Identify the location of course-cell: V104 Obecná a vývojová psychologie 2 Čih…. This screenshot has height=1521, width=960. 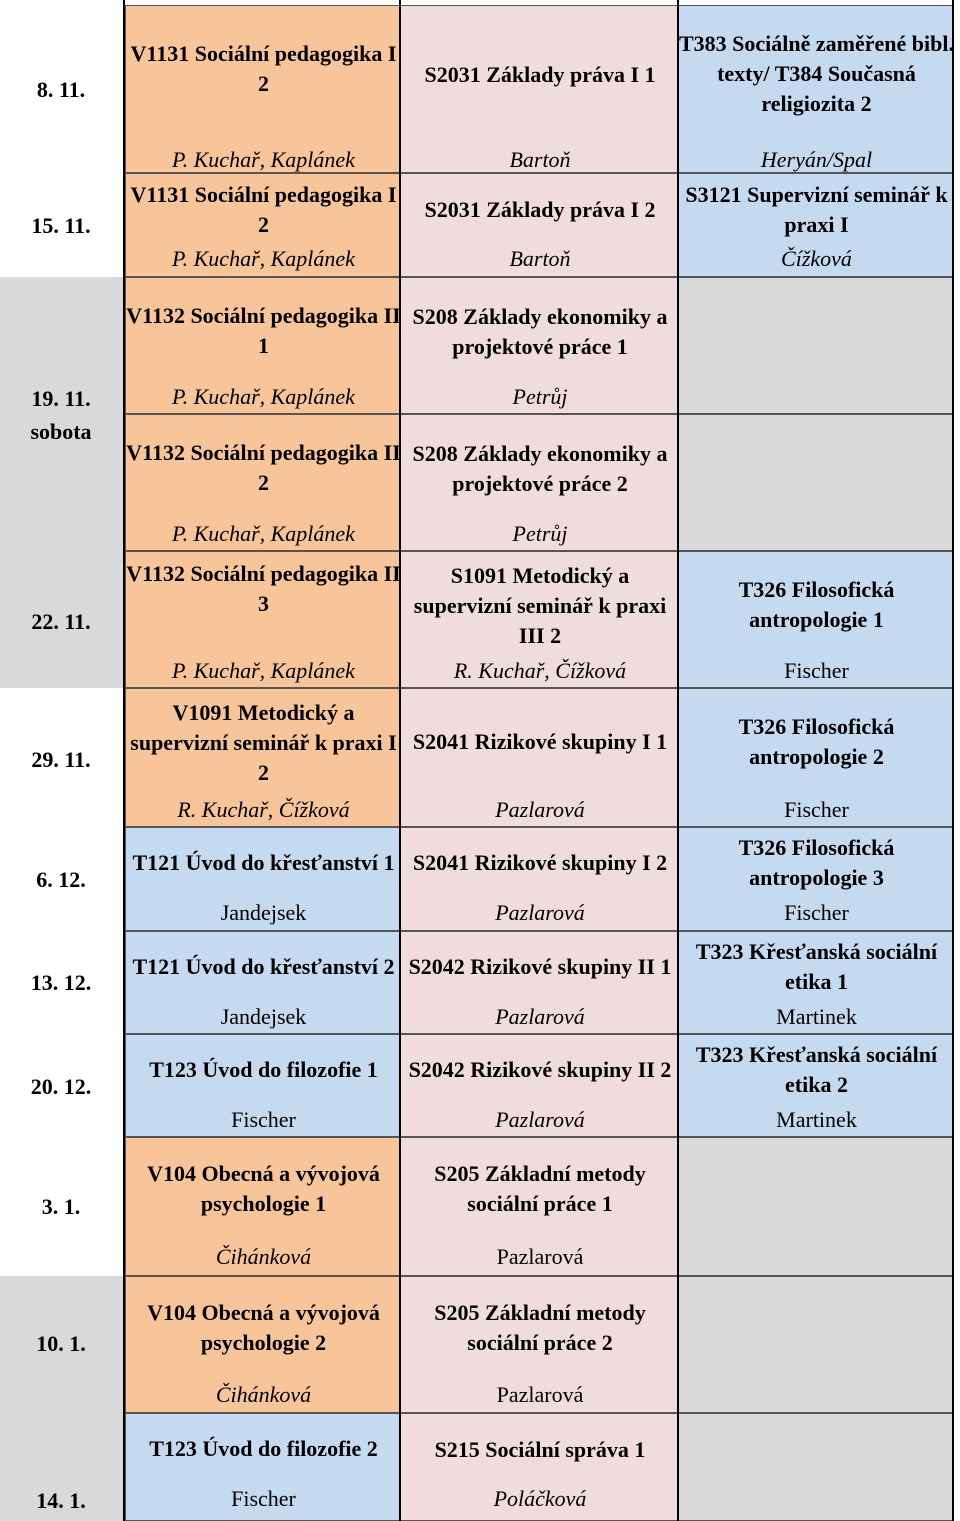
(262, 1344).